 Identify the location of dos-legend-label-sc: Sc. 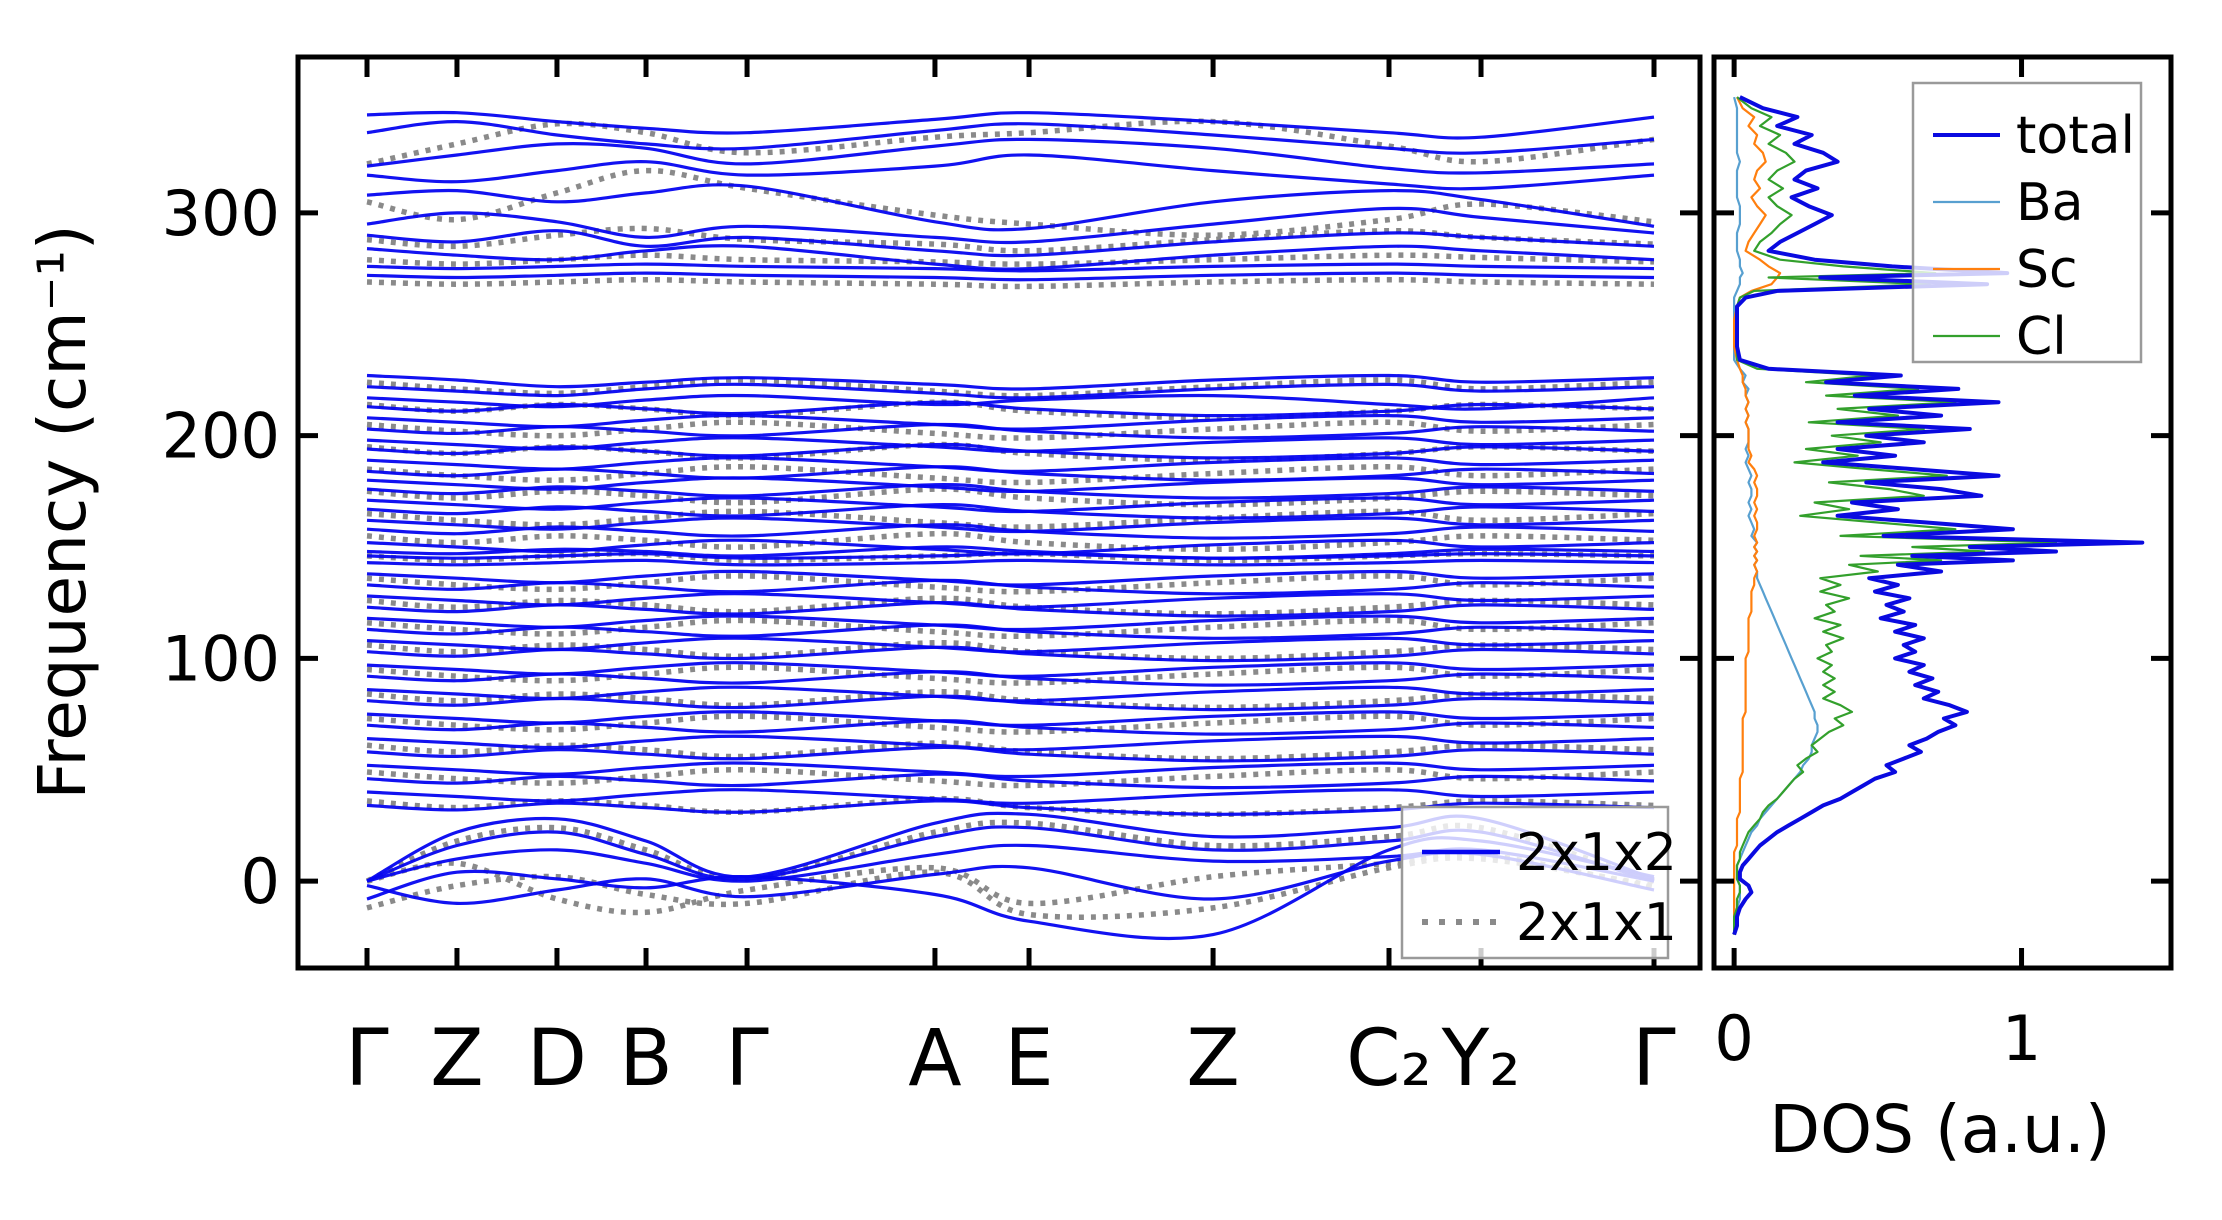
(2047, 270).